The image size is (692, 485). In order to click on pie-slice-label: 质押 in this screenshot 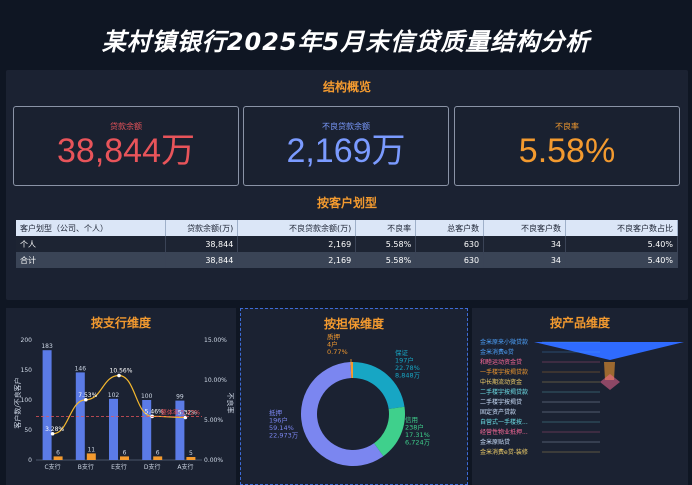, I will do `click(334, 336)`.